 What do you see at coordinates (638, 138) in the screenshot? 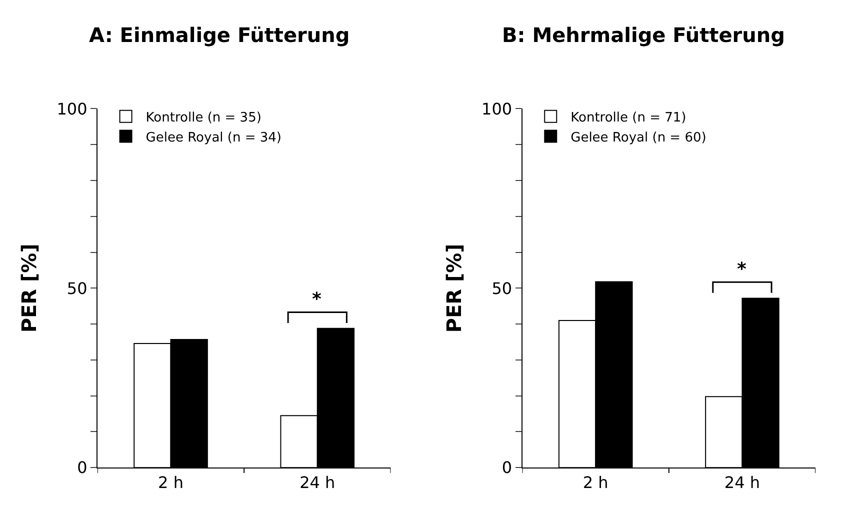
I see `legend-label: Gelee Royal (n = 60)` at bounding box center [638, 138].